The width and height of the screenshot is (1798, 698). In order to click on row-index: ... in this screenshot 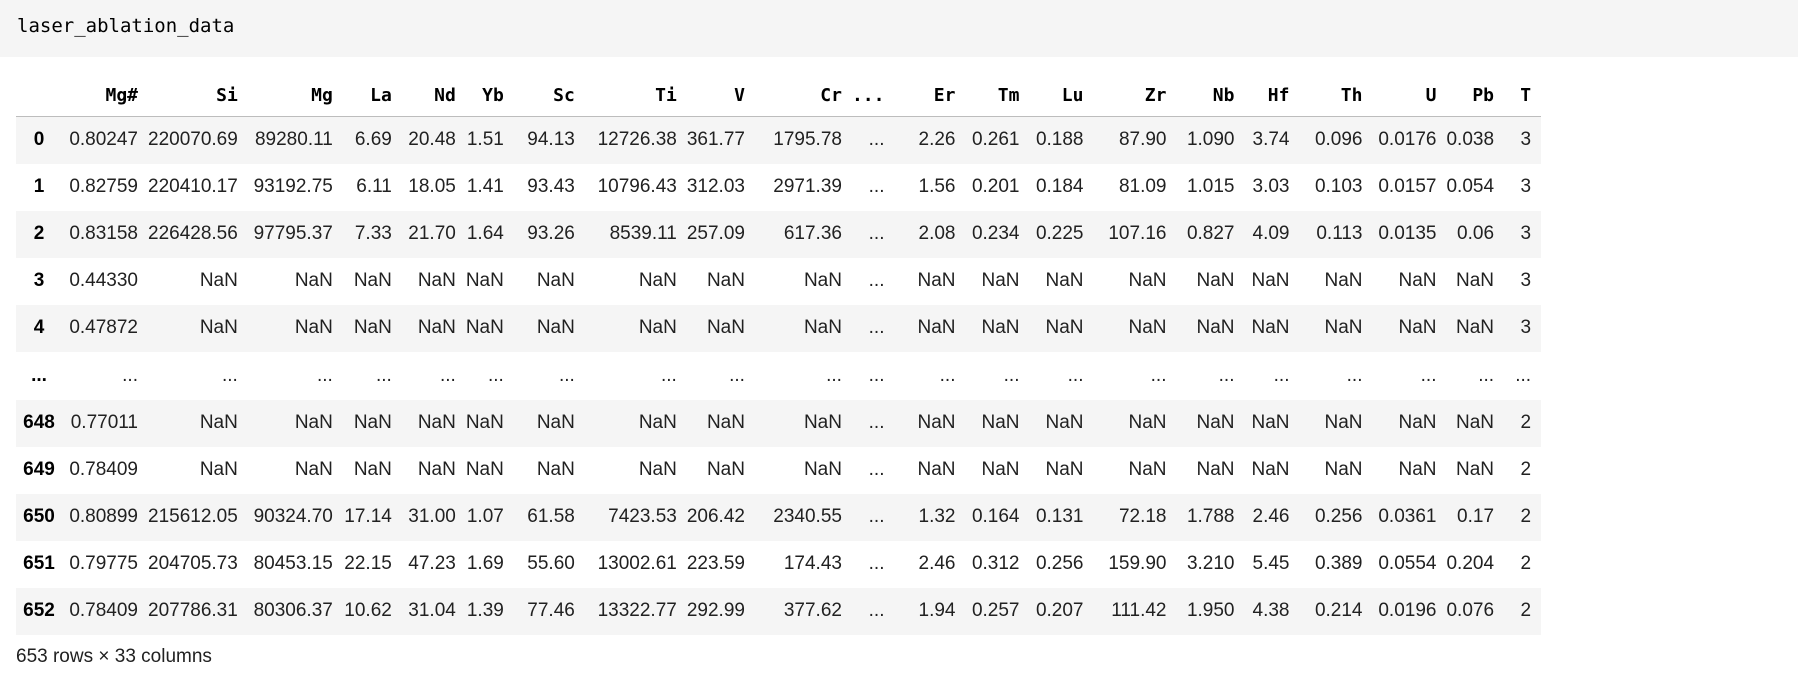, I will do `click(39, 375)`.